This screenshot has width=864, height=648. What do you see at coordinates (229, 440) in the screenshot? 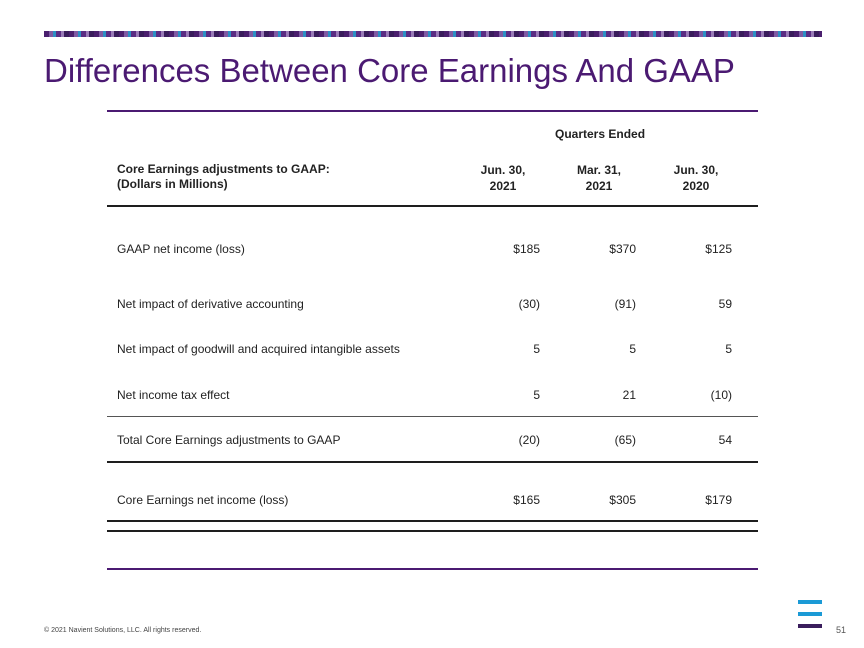
I see `row-label: Total Core Earnings adjustments to GAAP` at bounding box center [229, 440].